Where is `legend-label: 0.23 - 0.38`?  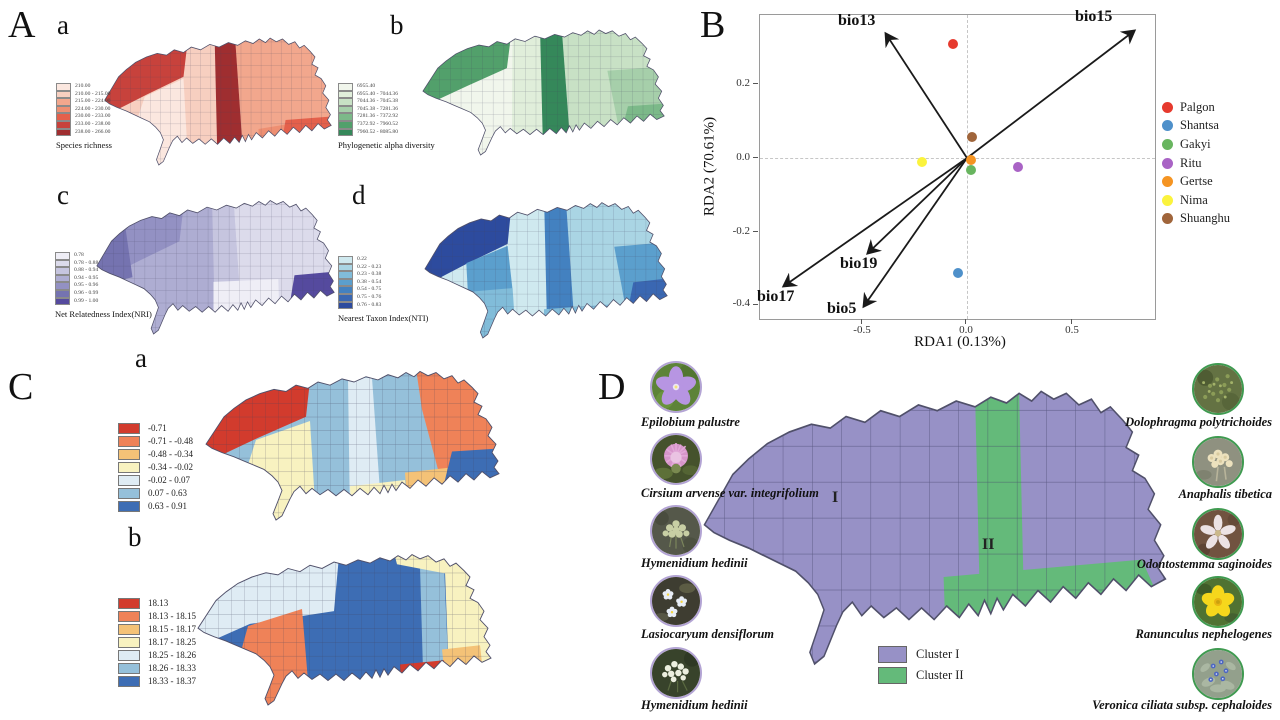
legend-label: 0.23 - 0.38 is located at coordinates (369, 274).